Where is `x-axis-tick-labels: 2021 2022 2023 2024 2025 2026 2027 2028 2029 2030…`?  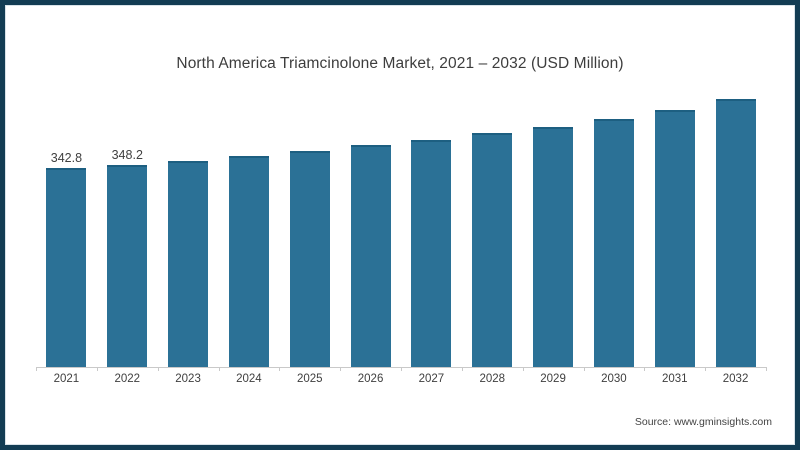 x-axis-tick-labels: 2021 2022 2023 2024 2025 2026 2027 2028 2029 2030… is located at coordinates (401, 382).